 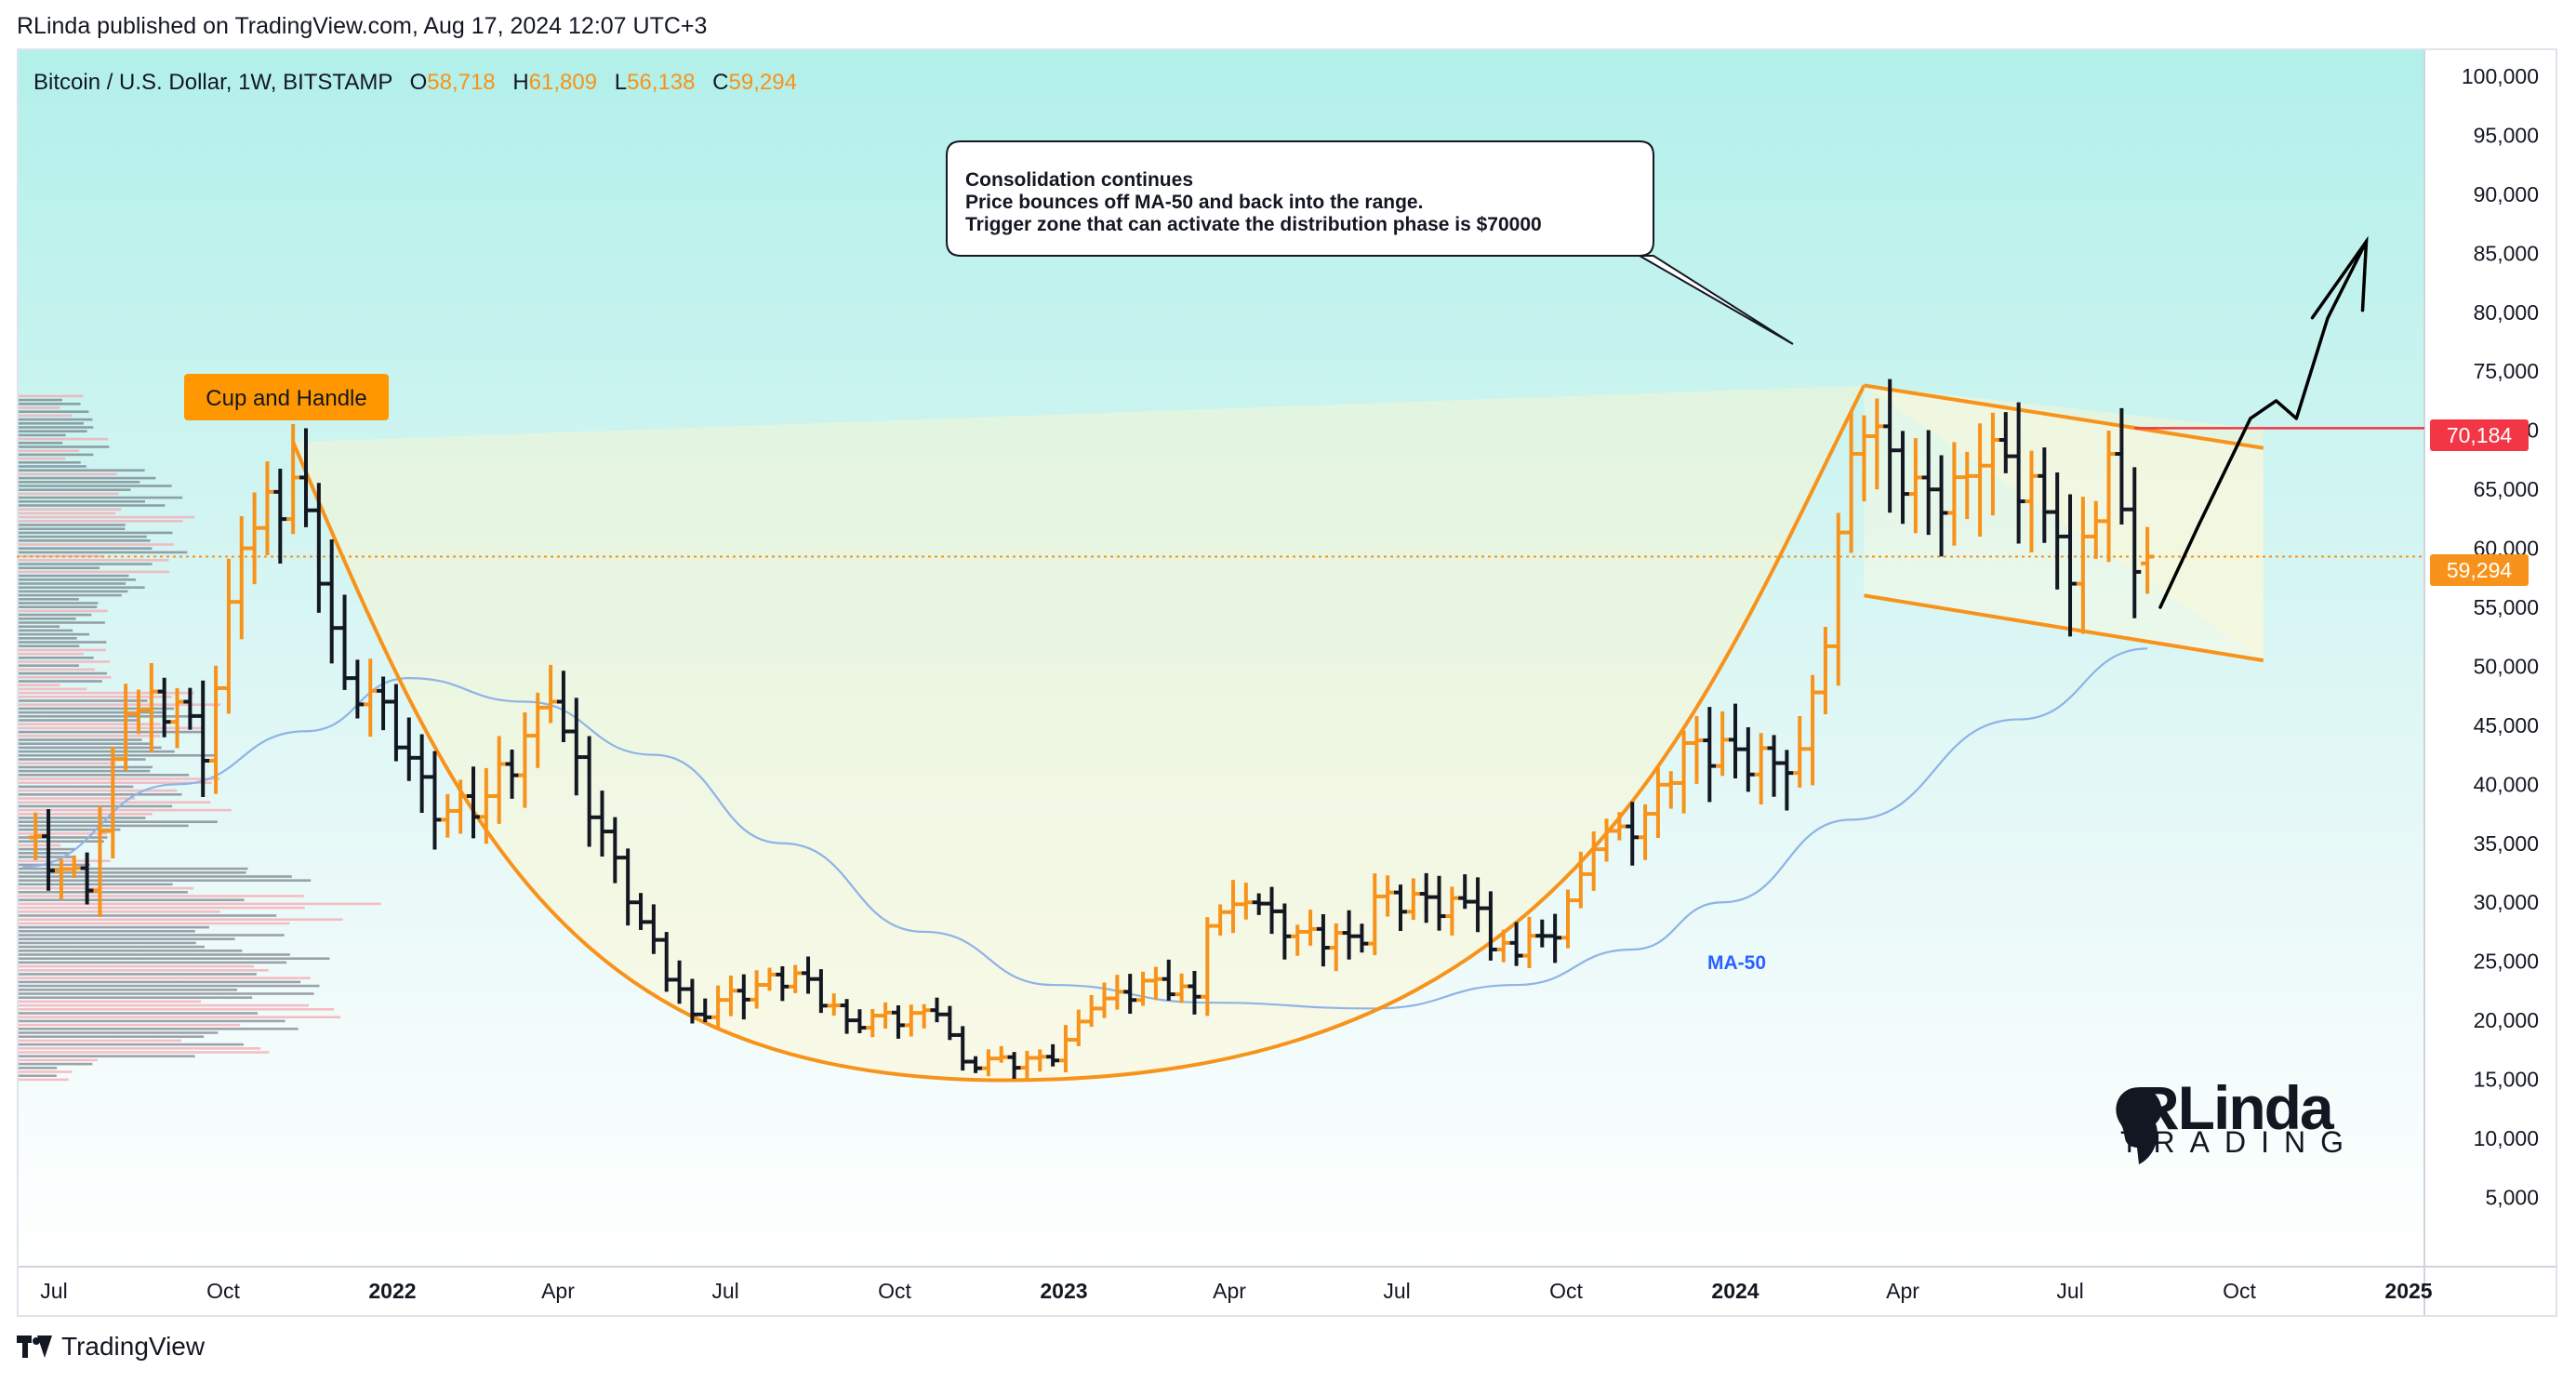 I want to click on y-tick-label: 15,000, so click(x=2506, y=1080).